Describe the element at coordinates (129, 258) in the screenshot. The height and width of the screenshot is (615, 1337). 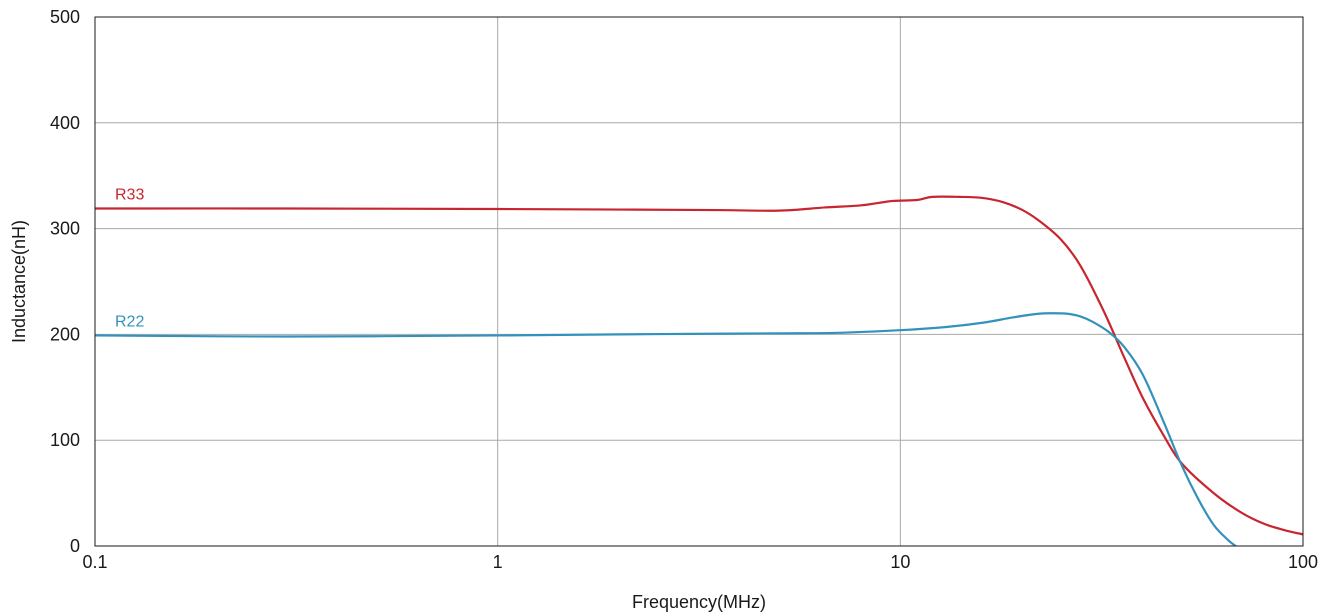
I see `series-labels: R33 R22` at that location.